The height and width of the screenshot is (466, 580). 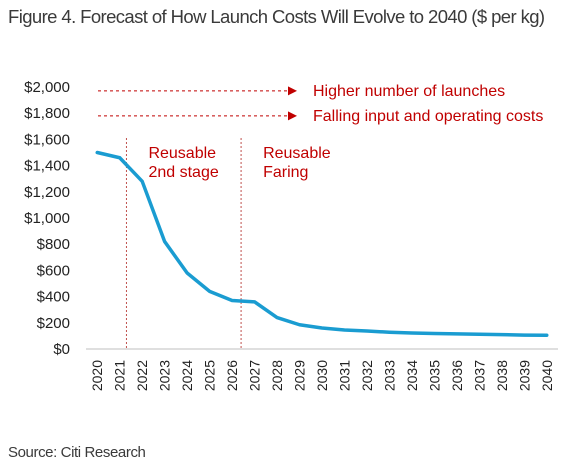 What do you see at coordinates (255, 375) in the screenshot?
I see `x-tick-label: 2027` at bounding box center [255, 375].